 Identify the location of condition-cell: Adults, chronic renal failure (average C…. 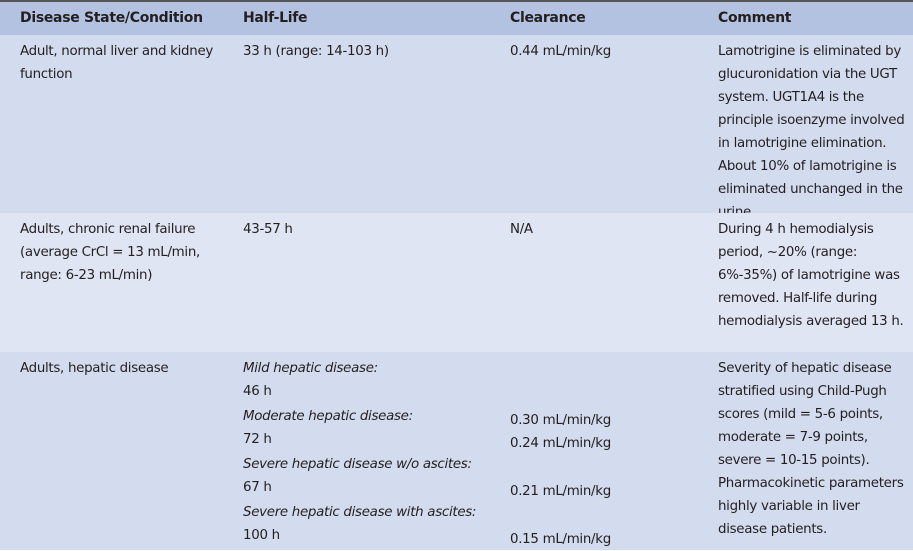
(110, 252).